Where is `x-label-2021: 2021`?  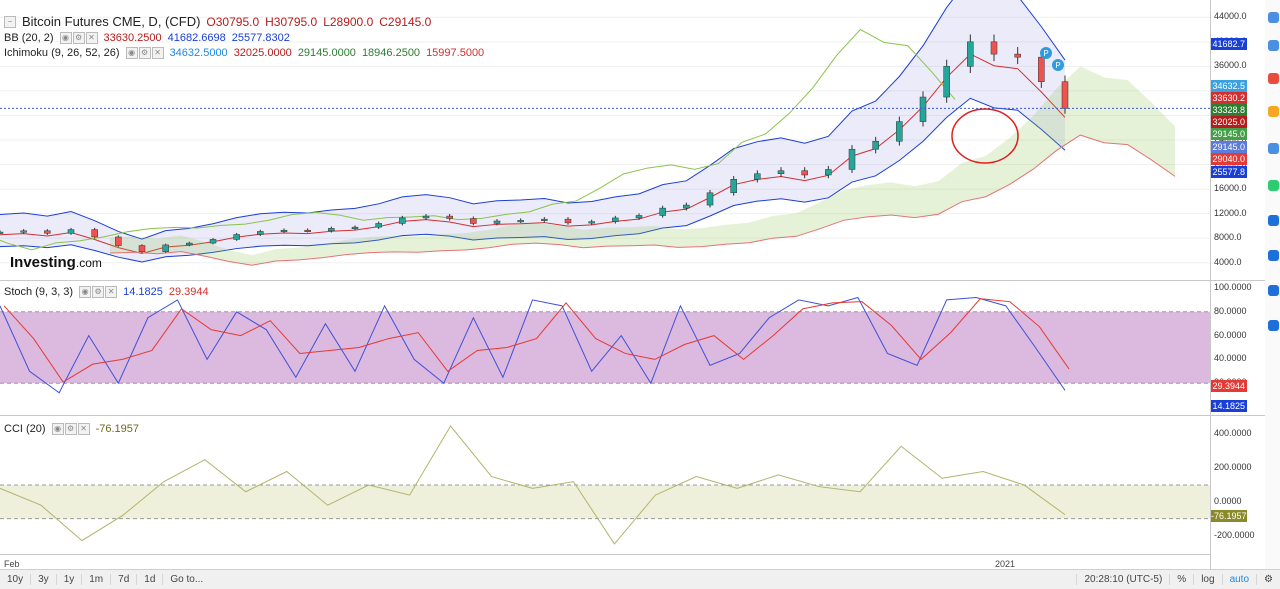
x-label-2021: 2021 is located at coordinates (1005, 564).